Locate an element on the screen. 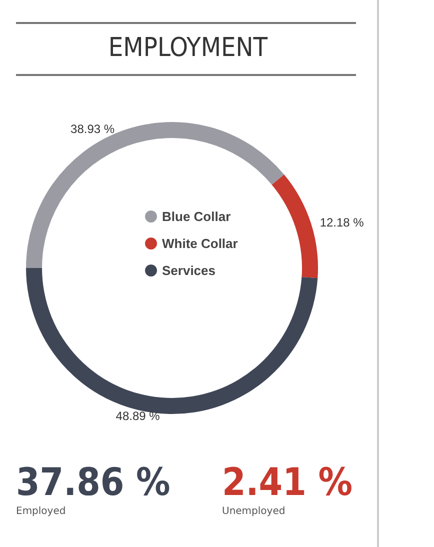  legend-label: White Collar is located at coordinates (200, 243).